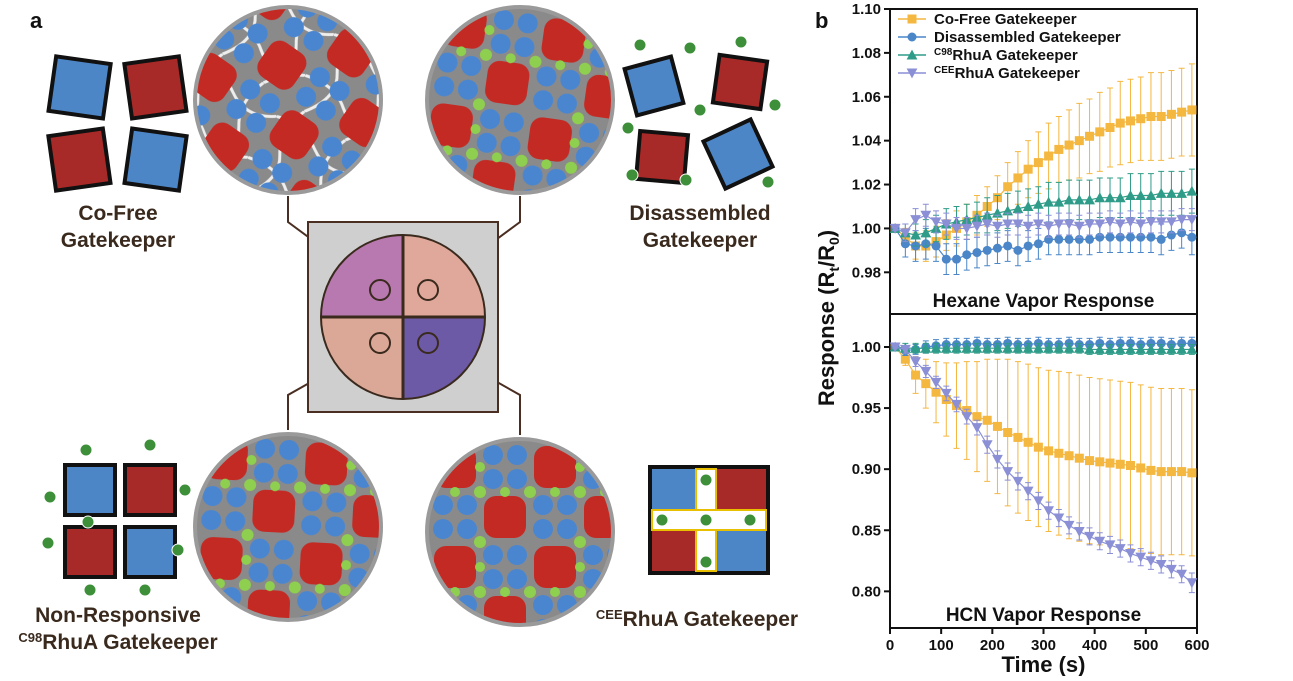 The image size is (1293, 681). Describe the element at coordinates (1043, 465) in the screenshot. I see `series-line` at that location.